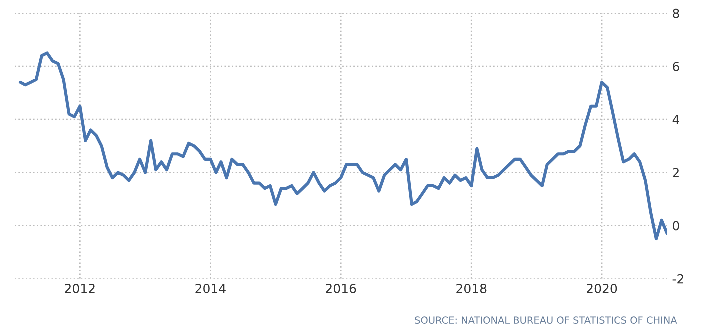 The height and width of the screenshot is (336, 713). Describe the element at coordinates (341, 289) in the screenshot. I see `x-tick-label: 2016` at that location.